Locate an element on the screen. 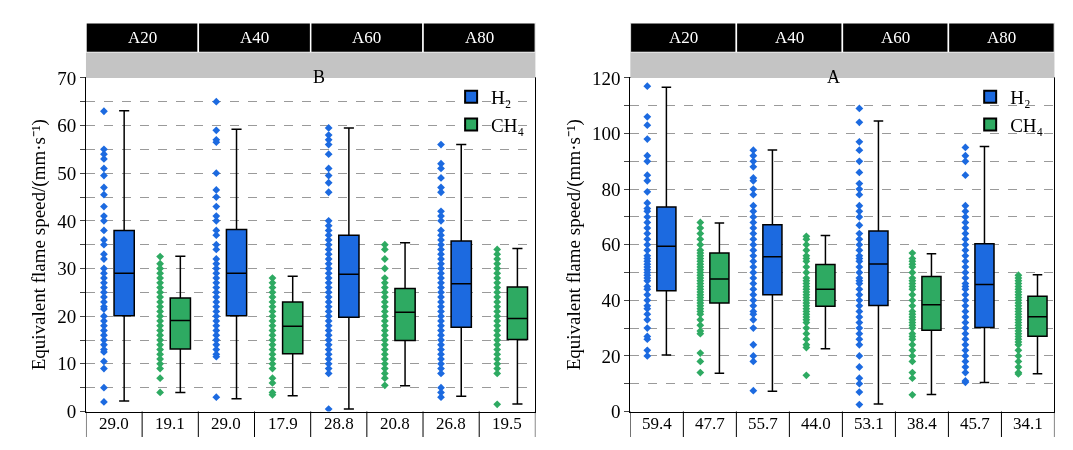 The image size is (1073, 450). text: 59.4 is located at coordinates (657, 423).